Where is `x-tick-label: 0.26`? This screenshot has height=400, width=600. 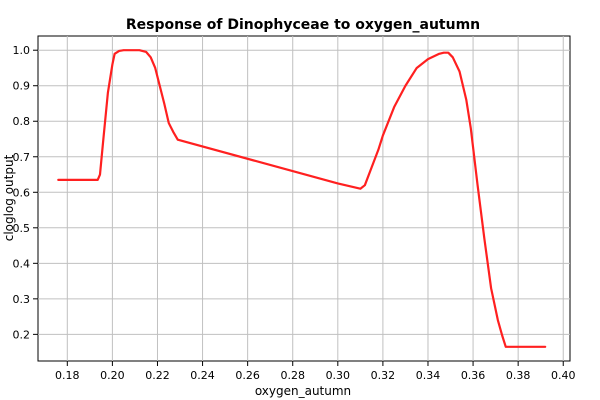 x-tick-label: 0.26 is located at coordinates (247, 375).